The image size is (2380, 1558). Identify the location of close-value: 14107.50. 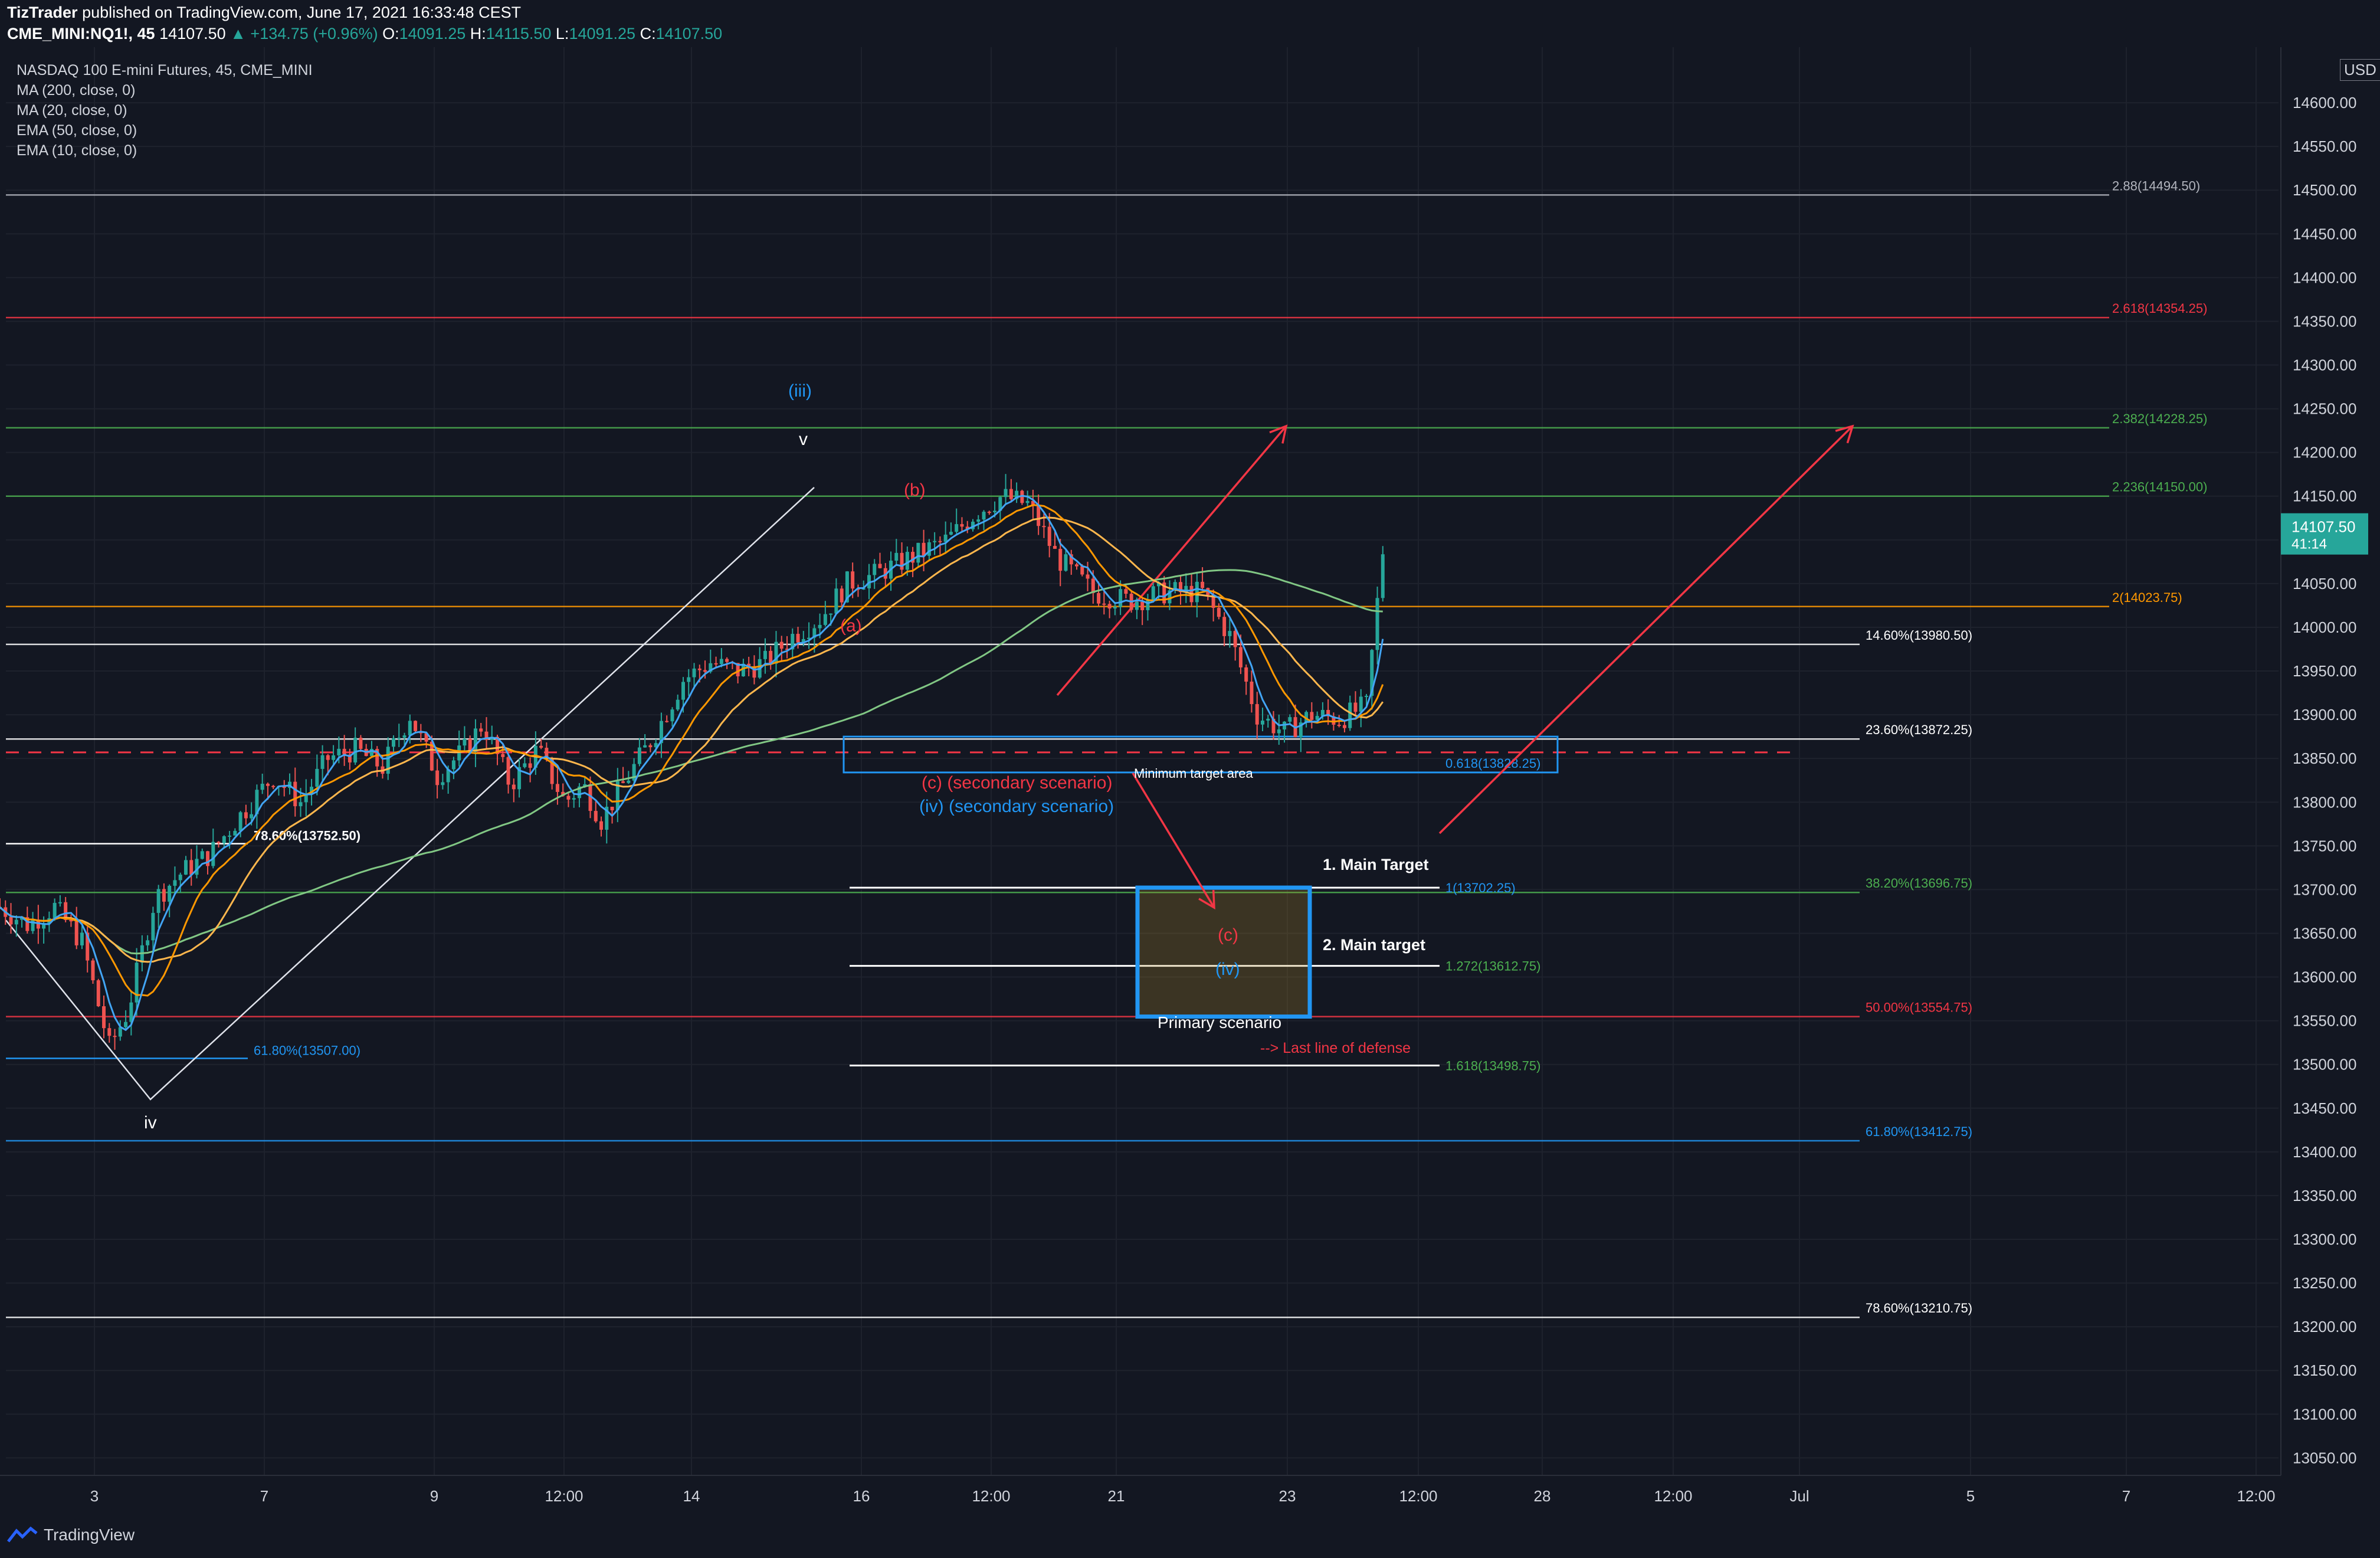
(689, 34).